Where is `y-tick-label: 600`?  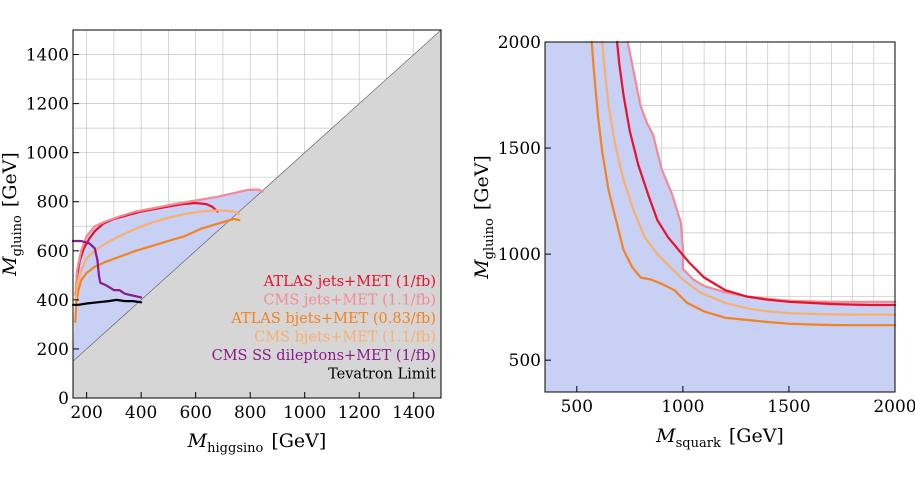 y-tick-label: 600 is located at coordinates (53, 252).